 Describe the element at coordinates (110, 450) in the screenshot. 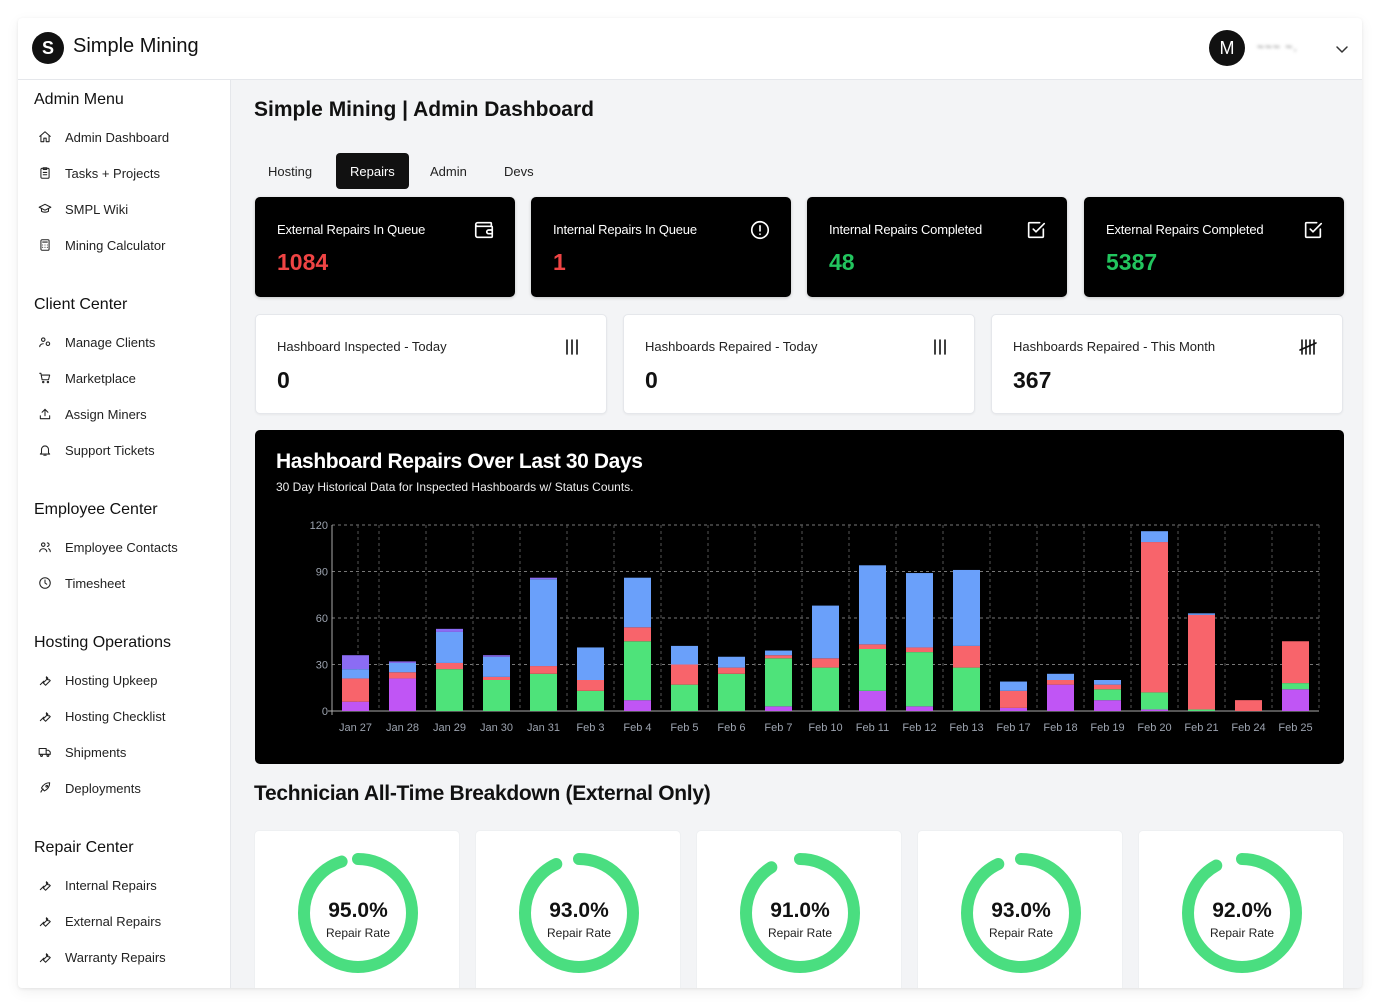

I see `sidebar-item-label: Support Tickets` at that location.